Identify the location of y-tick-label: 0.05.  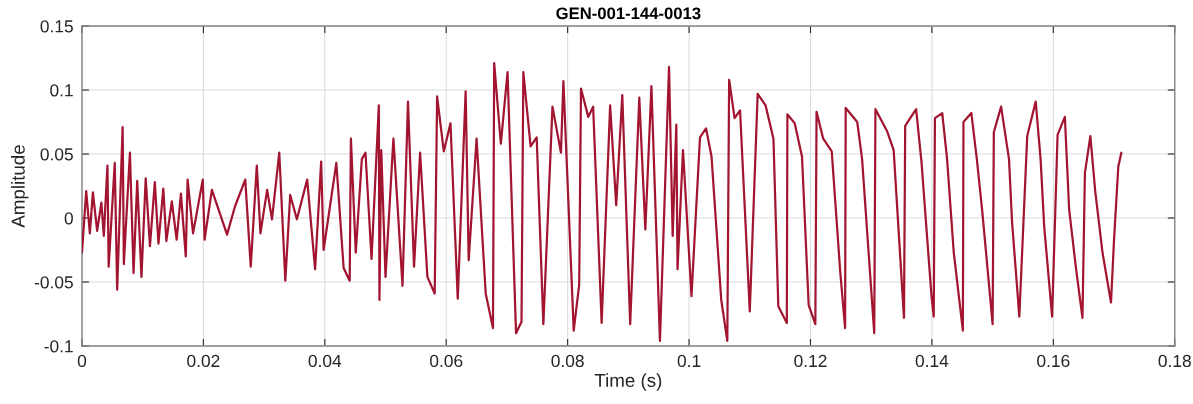
(56, 154).